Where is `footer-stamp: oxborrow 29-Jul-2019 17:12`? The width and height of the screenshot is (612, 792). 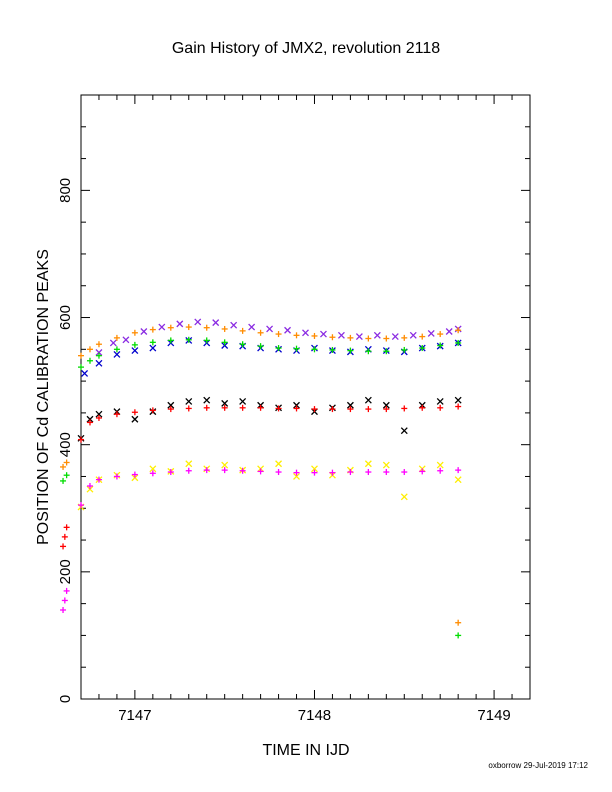
footer-stamp: oxborrow 29-Jul-2019 17:12 is located at coordinates (538, 765).